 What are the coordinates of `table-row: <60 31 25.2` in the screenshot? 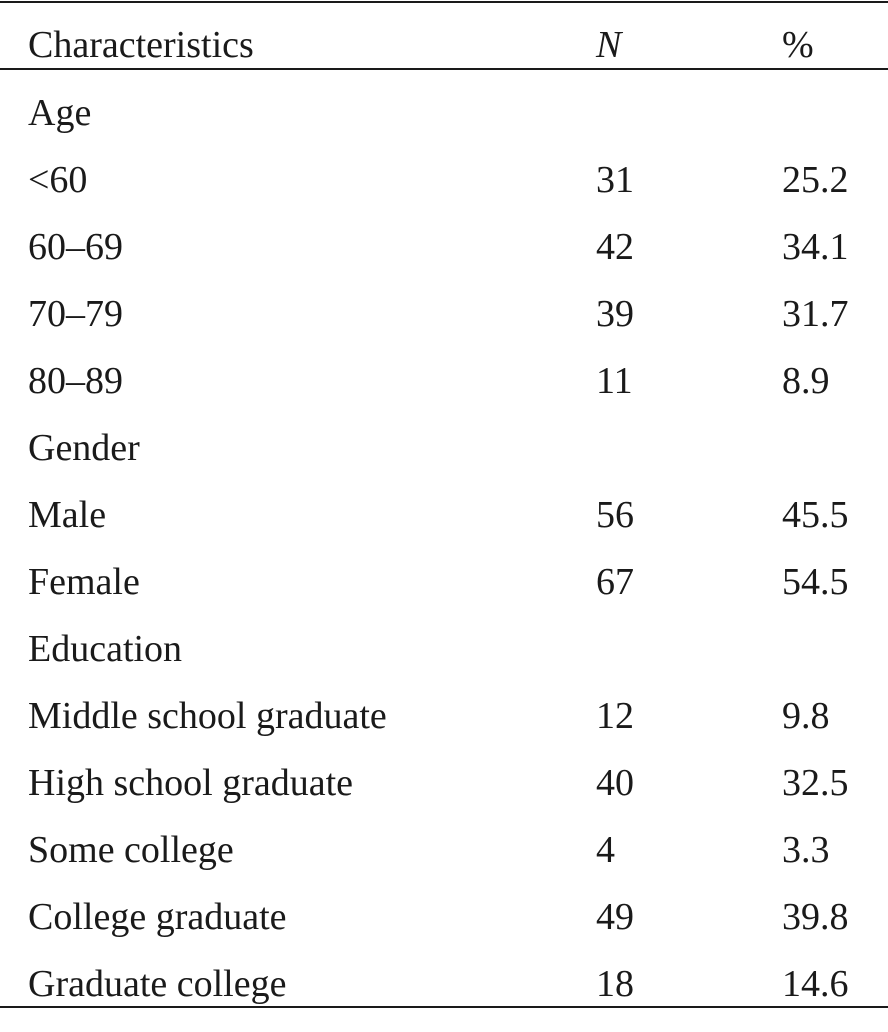 It's located at (444, 194).